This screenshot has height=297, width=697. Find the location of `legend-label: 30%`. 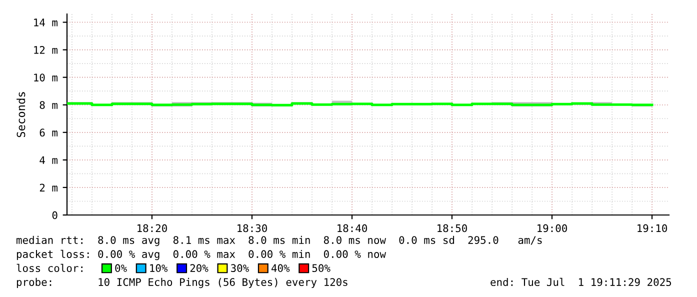

legend-label: 30% is located at coordinates (239, 268).